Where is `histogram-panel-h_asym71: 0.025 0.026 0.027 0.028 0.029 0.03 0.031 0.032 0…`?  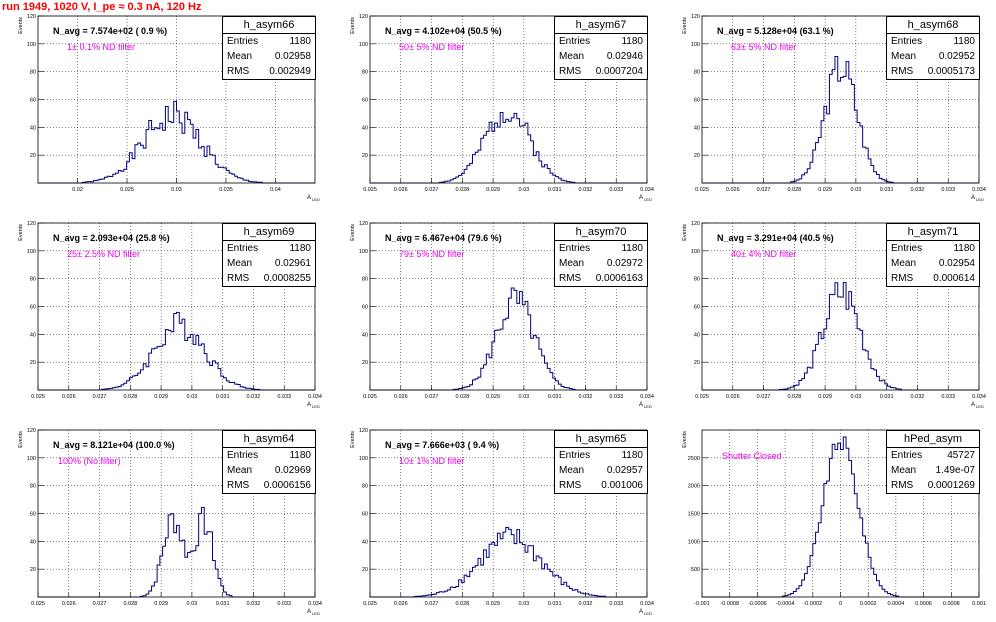
histogram-panel-h_asym71: 0.025 0.026 0.027 0.028 0.029 0.03 0.031 0.032 0… is located at coordinates (830, 310).